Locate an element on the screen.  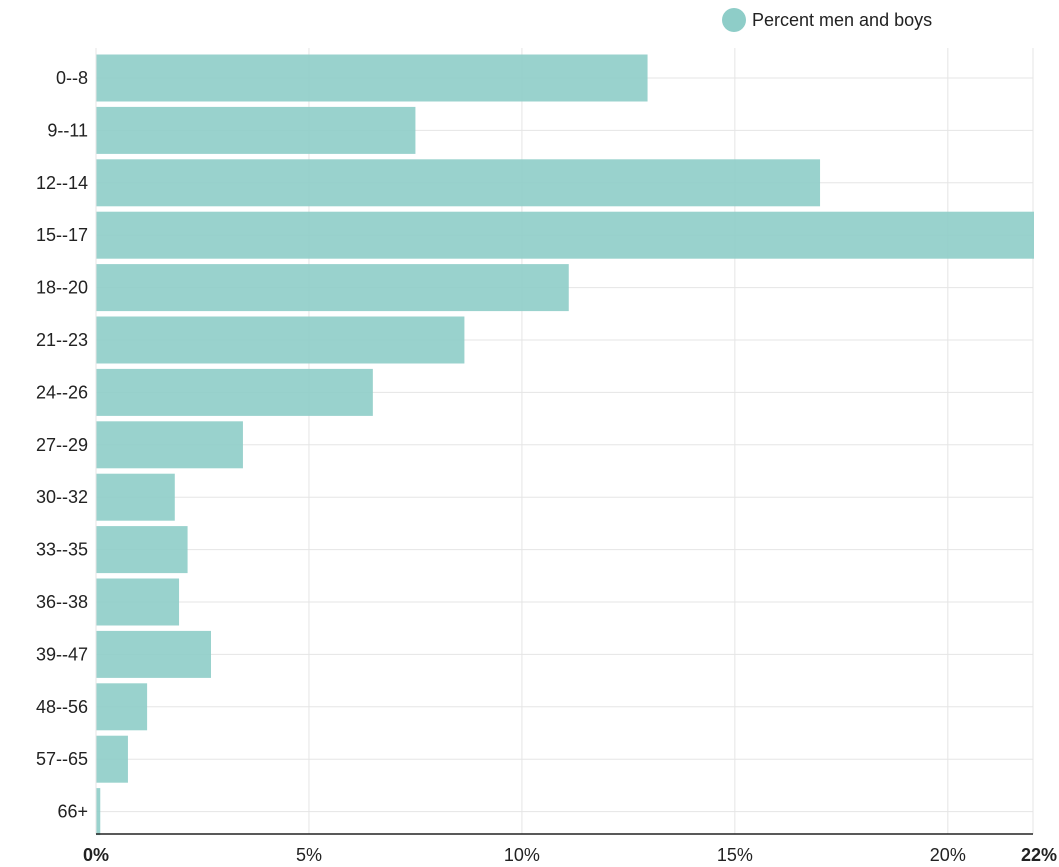
bar-15--17 is located at coordinates (565, 235).